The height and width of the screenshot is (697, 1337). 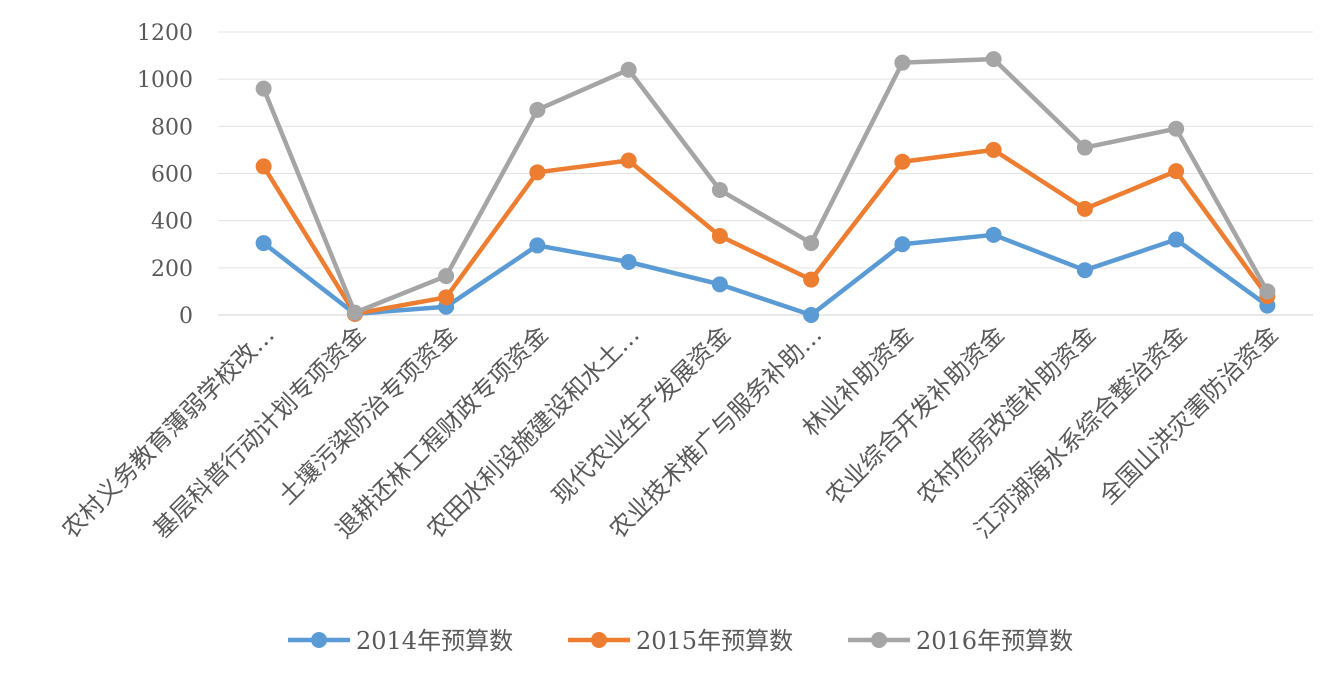 What do you see at coordinates (1189, 415) in the screenshot?
I see `x-category-label: 全国山洪灾害防治资金` at bounding box center [1189, 415].